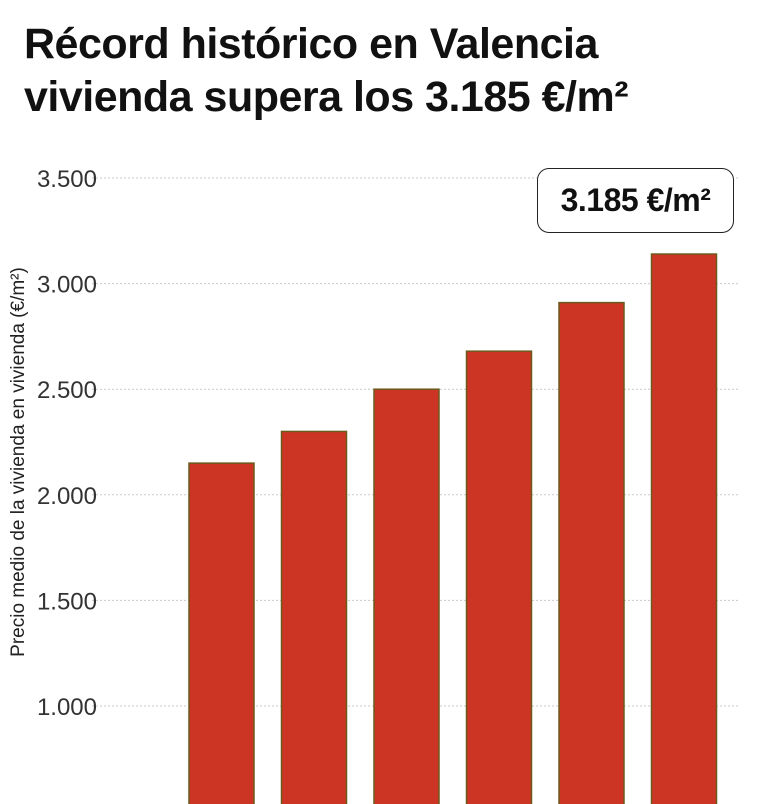 The height and width of the screenshot is (804, 768). What do you see at coordinates (326, 97) in the screenshot?
I see `title-line-2: vivienda supera los 3.185 €/m²` at bounding box center [326, 97].